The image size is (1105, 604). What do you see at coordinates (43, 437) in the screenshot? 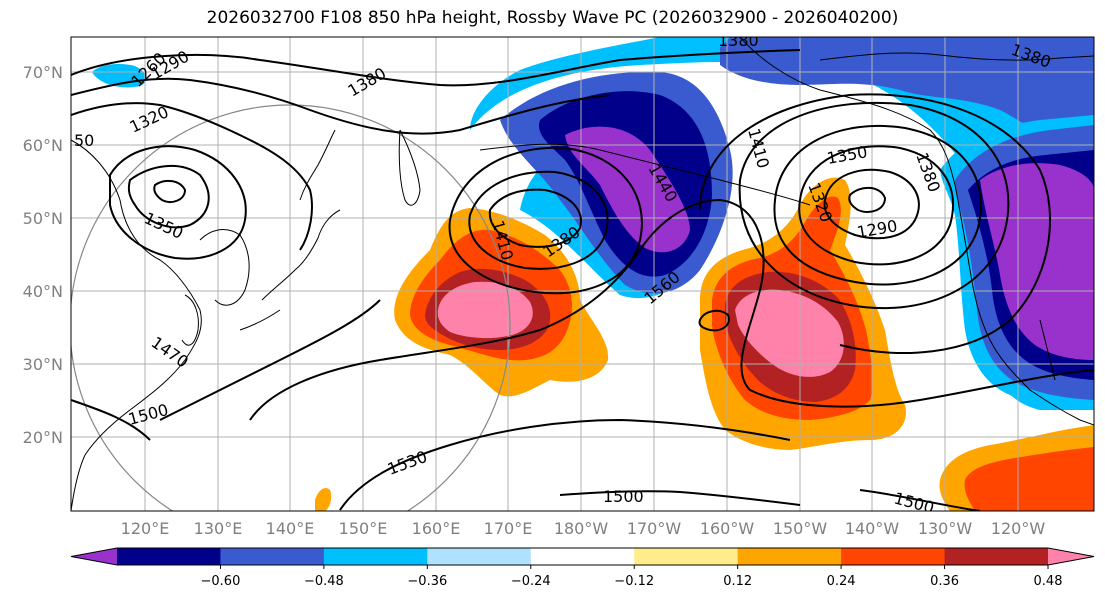
I see `lat-label-20n: 20°N` at bounding box center [43, 437].